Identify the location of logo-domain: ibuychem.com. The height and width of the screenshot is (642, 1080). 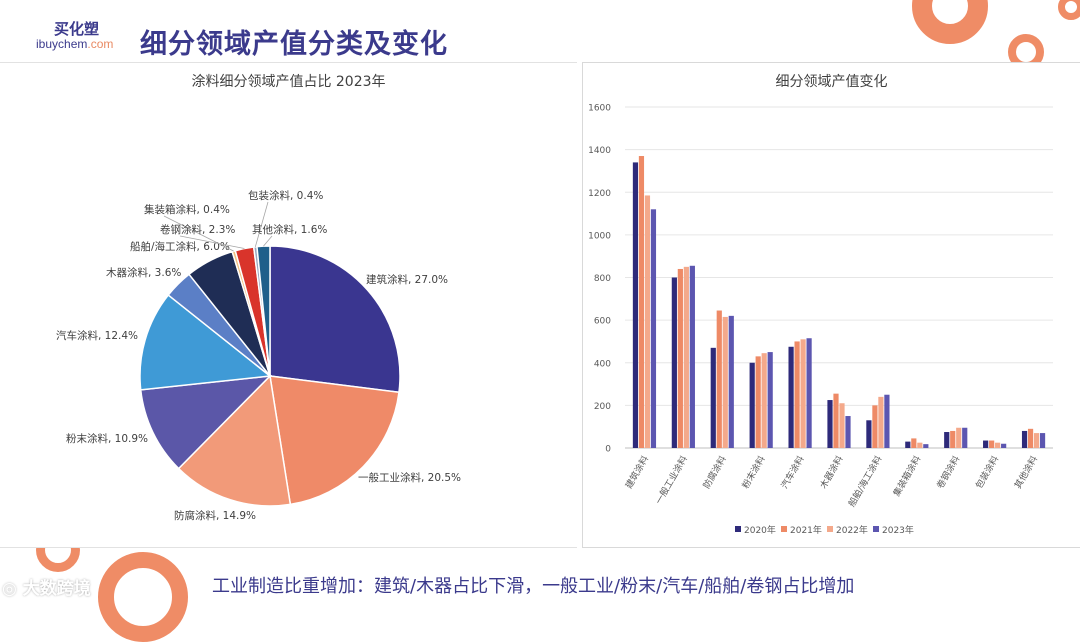
(74, 44).